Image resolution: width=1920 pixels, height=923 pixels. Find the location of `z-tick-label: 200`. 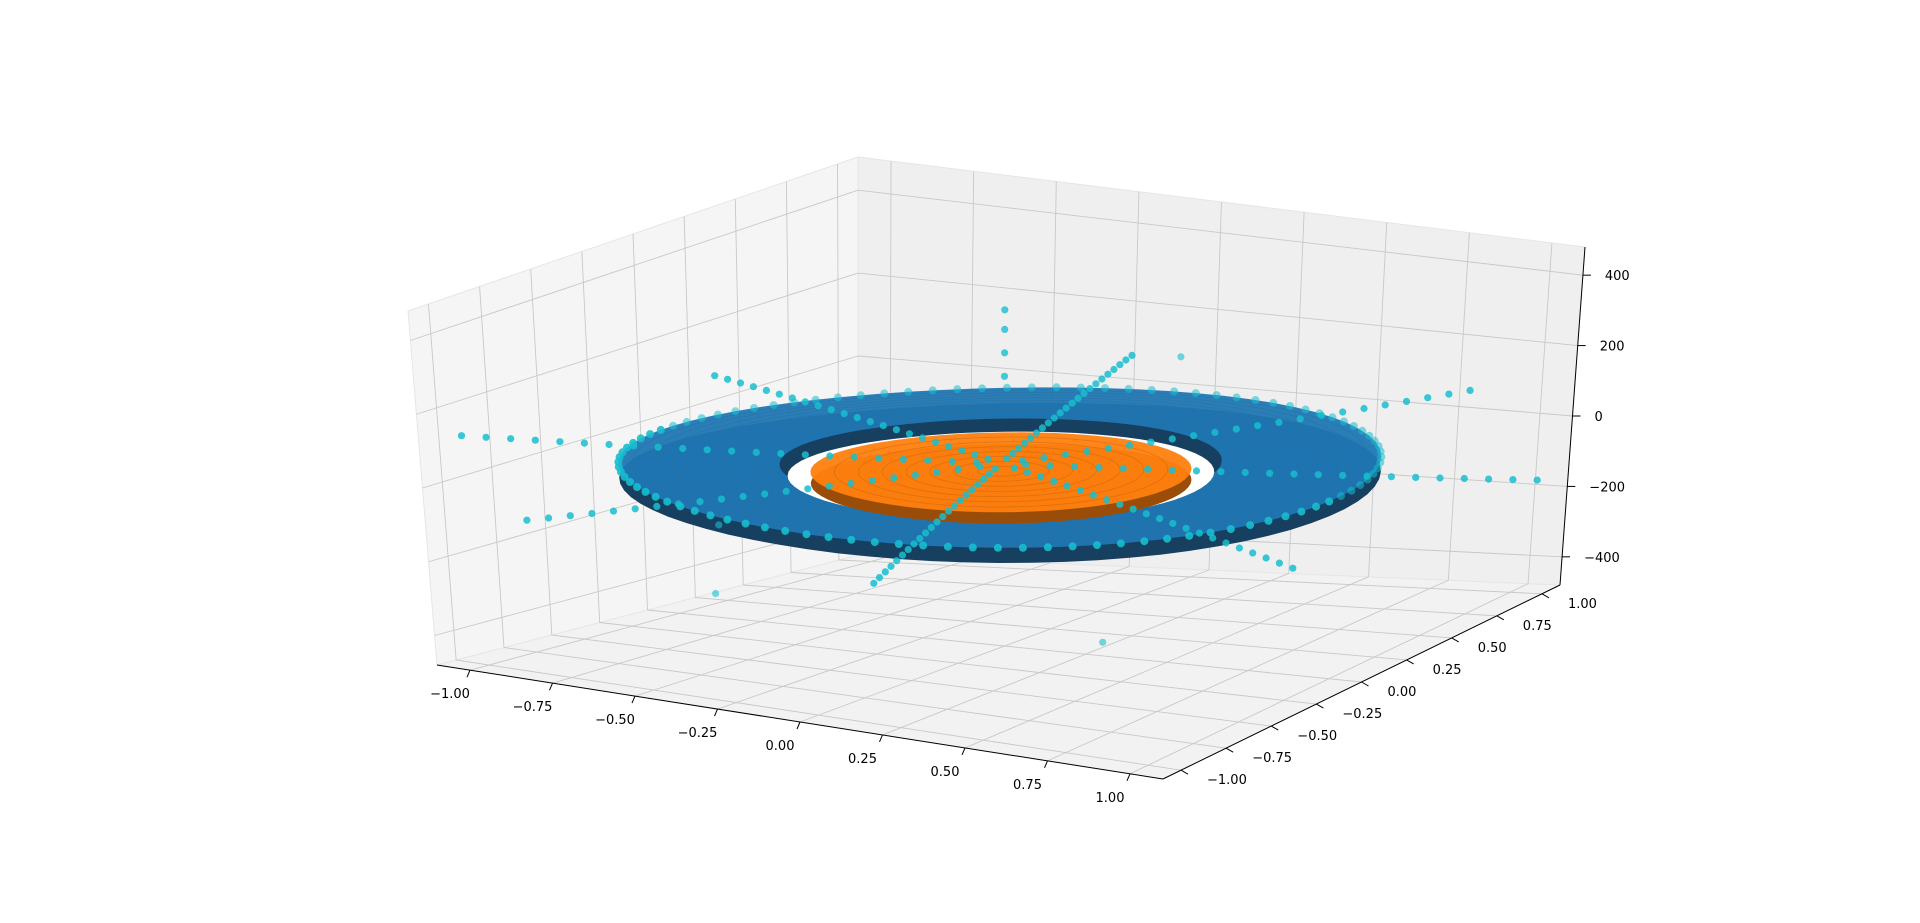

z-tick-label: 200 is located at coordinates (1612, 347).